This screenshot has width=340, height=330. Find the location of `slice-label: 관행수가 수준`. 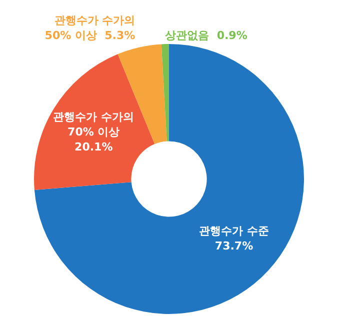

slice-label: 관행수가 수준 is located at coordinates (234, 231).